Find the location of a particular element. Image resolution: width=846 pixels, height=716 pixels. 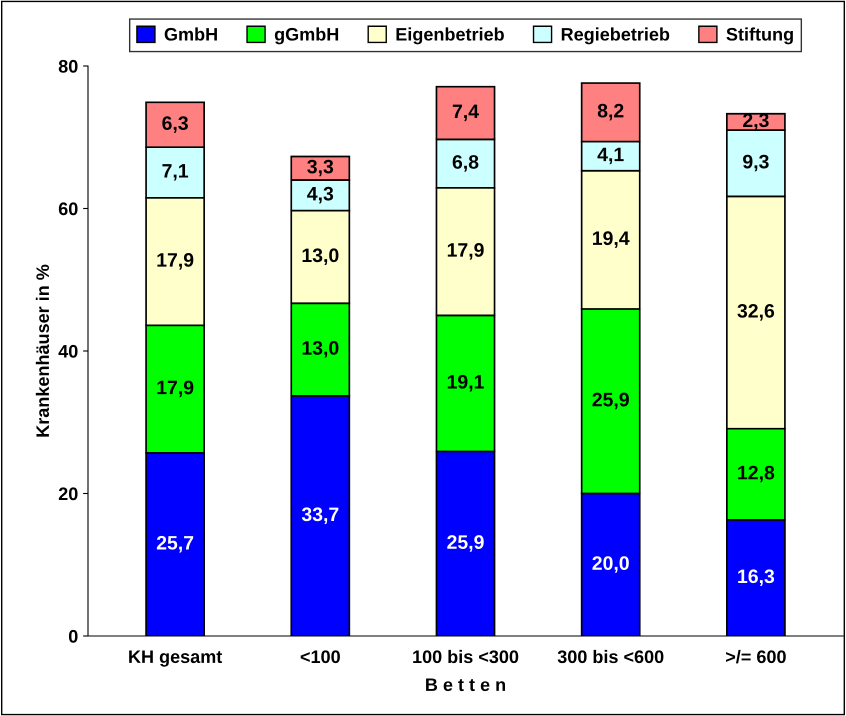

x-tick-label: 300 bis <600 is located at coordinates (611, 657).